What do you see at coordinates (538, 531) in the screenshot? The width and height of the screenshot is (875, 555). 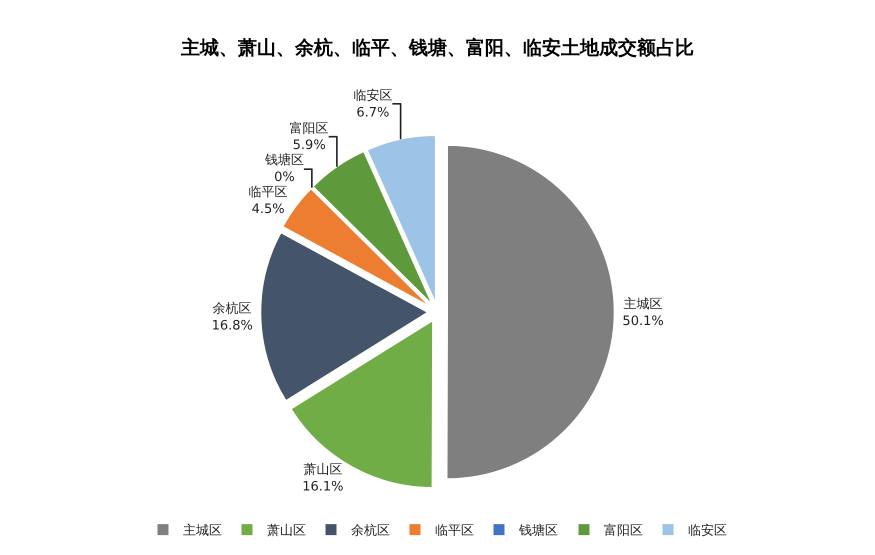 I see `legend-label: 钱塘区` at bounding box center [538, 531].